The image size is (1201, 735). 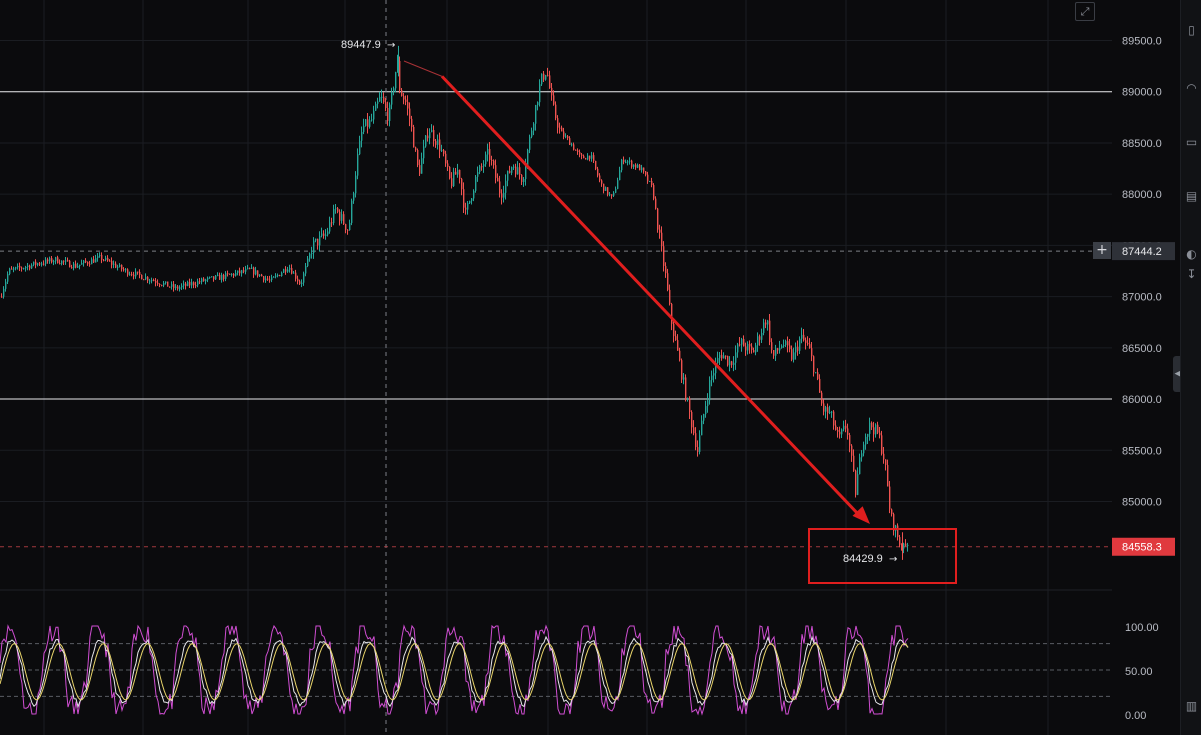 I want to click on phone-icon: ▯, so click(x=1191, y=30).